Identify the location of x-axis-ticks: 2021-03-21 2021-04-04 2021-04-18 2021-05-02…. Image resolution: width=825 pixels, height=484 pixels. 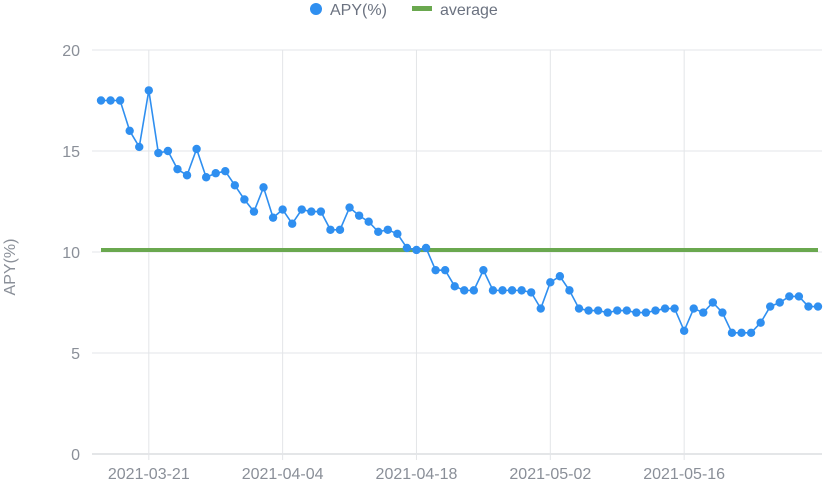
(416, 474).